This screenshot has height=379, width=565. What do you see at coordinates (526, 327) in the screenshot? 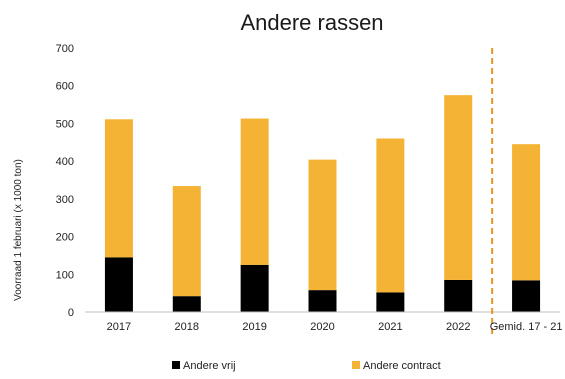
I see `x-tick-label: Gemid. 17 - 21` at bounding box center [526, 327].